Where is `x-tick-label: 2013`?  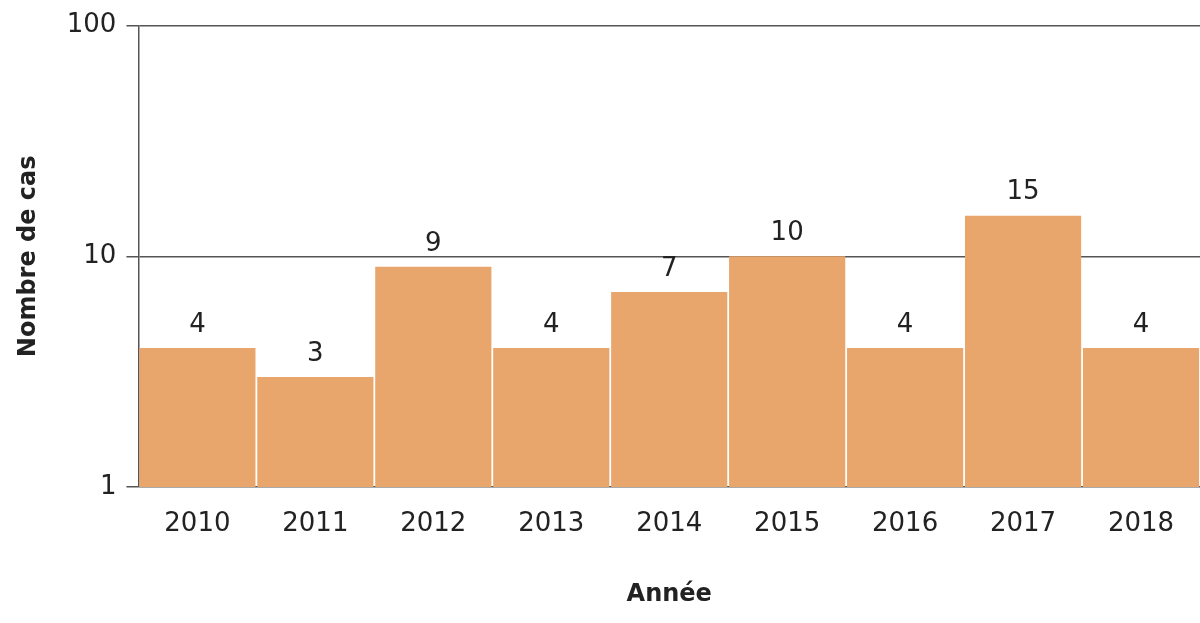 x-tick-label: 2013 is located at coordinates (551, 522).